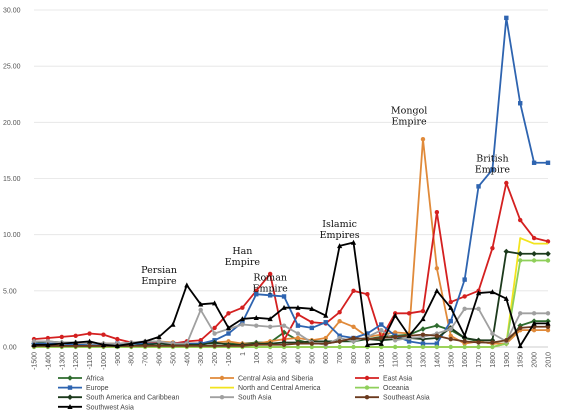  What do you see at coordinates (132, 398) in the screenshot?
I see `legend-label: South America and Caribbean` at bounding box center [132, 398].